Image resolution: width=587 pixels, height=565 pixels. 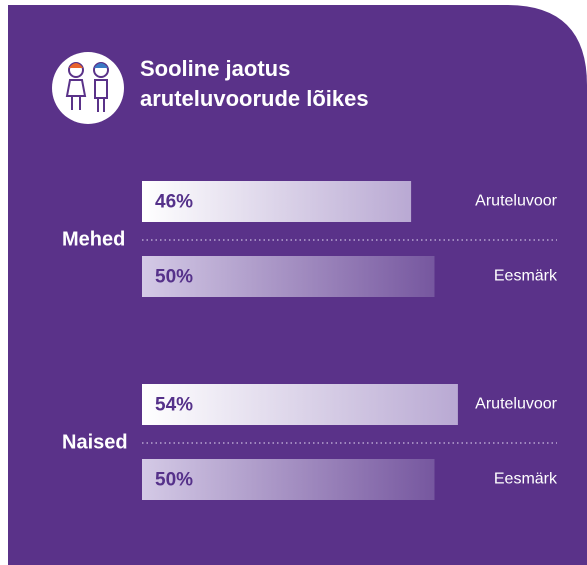 What do you see at coordinates (254, 98) in the screenshot?
I see `chart-title: aruteluvoorude lõikes` at bounding box center [254, 98].